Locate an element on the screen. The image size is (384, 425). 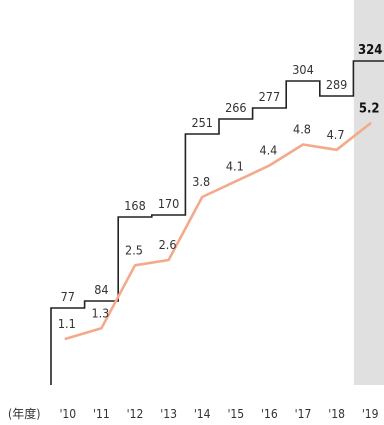
x-axis: (年度) '10 '11 '12 '13 '14 '15 '16 '17 '18 '19 is located at coordinates (193, 413).